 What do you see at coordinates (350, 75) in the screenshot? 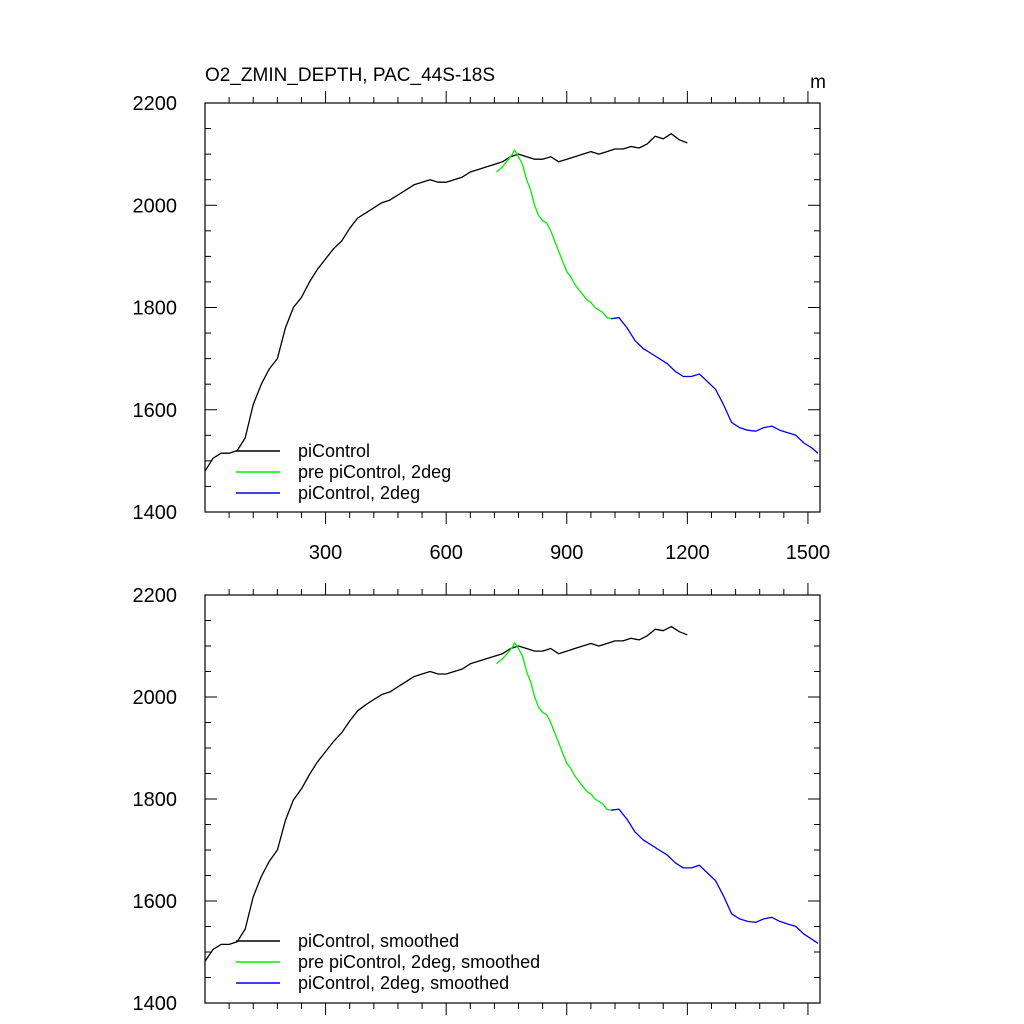
I see `chart-title: O2_ZMIN_DEPTH, PAC_44S-18S` at bounding box center [350, 75].